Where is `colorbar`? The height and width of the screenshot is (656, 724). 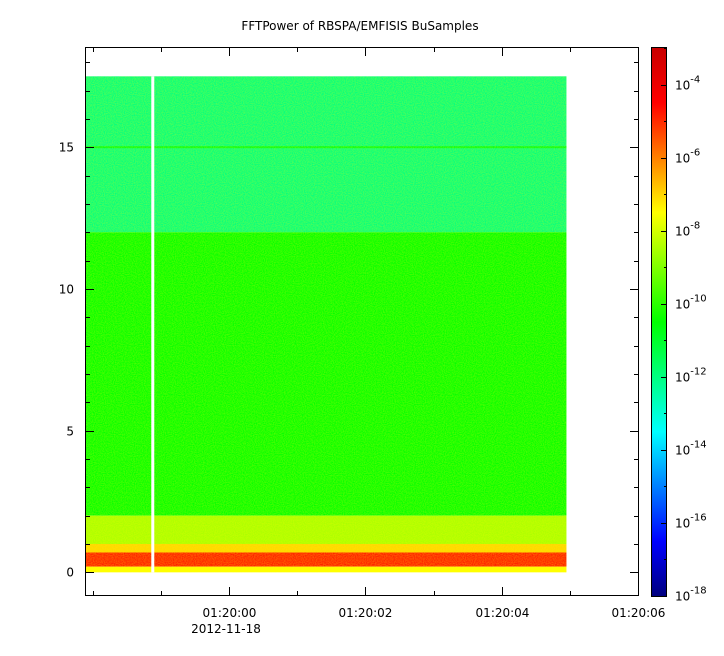
colorbar is located at coordinates (659, 322).